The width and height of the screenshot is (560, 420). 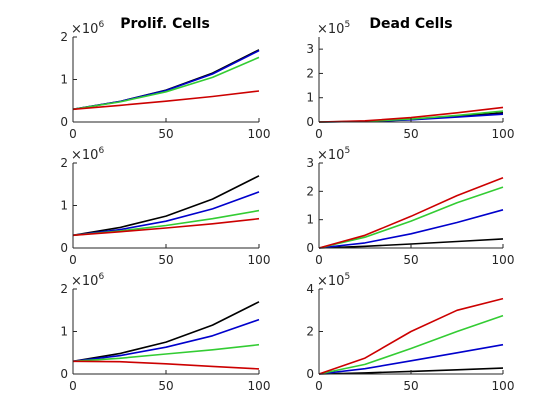 I want to click on subplot-row2-left: 0 50 100 0 1 2 ×10⁶, so click(x=165, y=206).